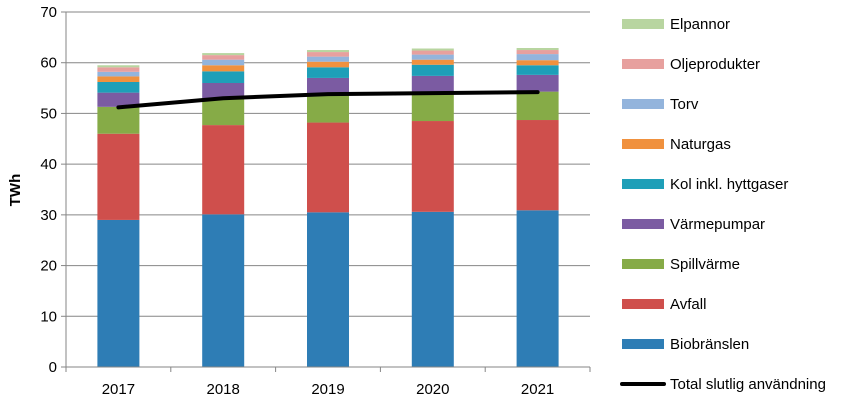 Image resolution: width=867 pixels, height=415 pixels. What do you see at coordinates (537, 389) in the screenshot?
I see `x-tick-label: 2021` at bounding box center [537, 389].